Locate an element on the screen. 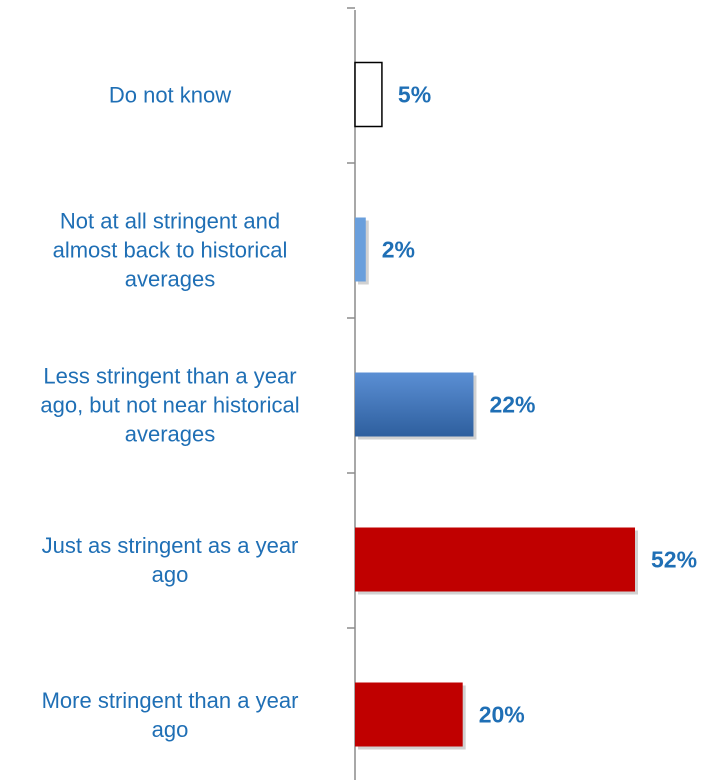  category-label-line: Do not know is located at coordinates (170, 94).